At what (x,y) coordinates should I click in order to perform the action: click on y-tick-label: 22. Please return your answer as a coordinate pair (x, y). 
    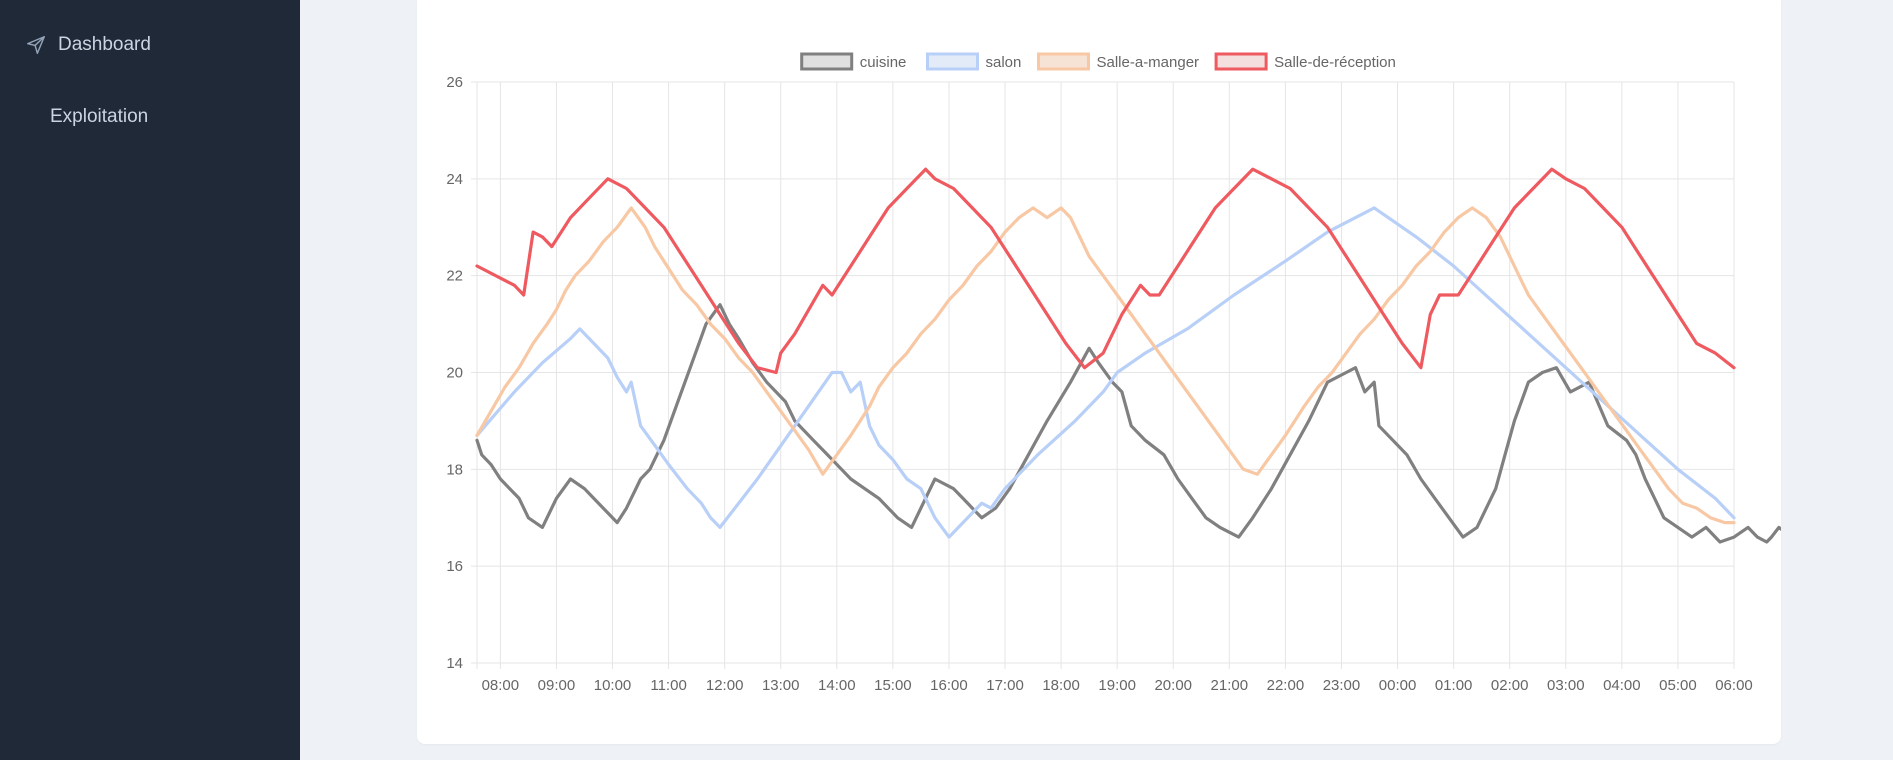
    Looking at the image, I should click on (454, 276).